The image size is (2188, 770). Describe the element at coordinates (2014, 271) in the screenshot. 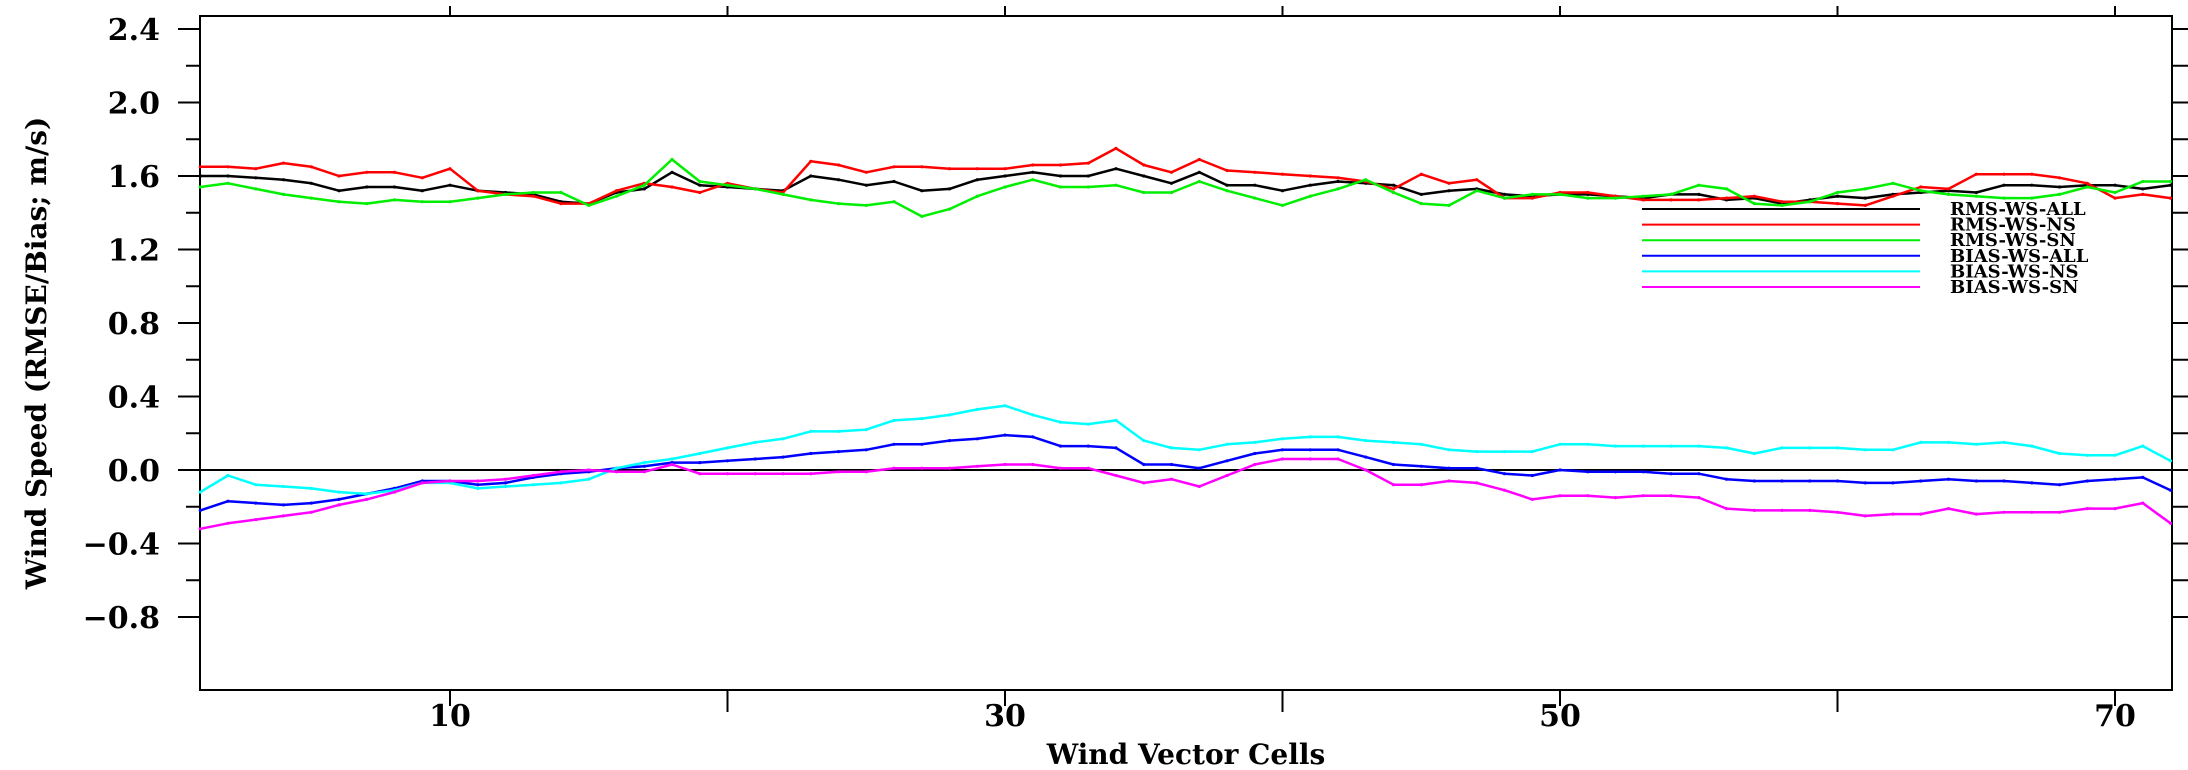

I see `legend-label: BIAS-WS-NS` at that location.